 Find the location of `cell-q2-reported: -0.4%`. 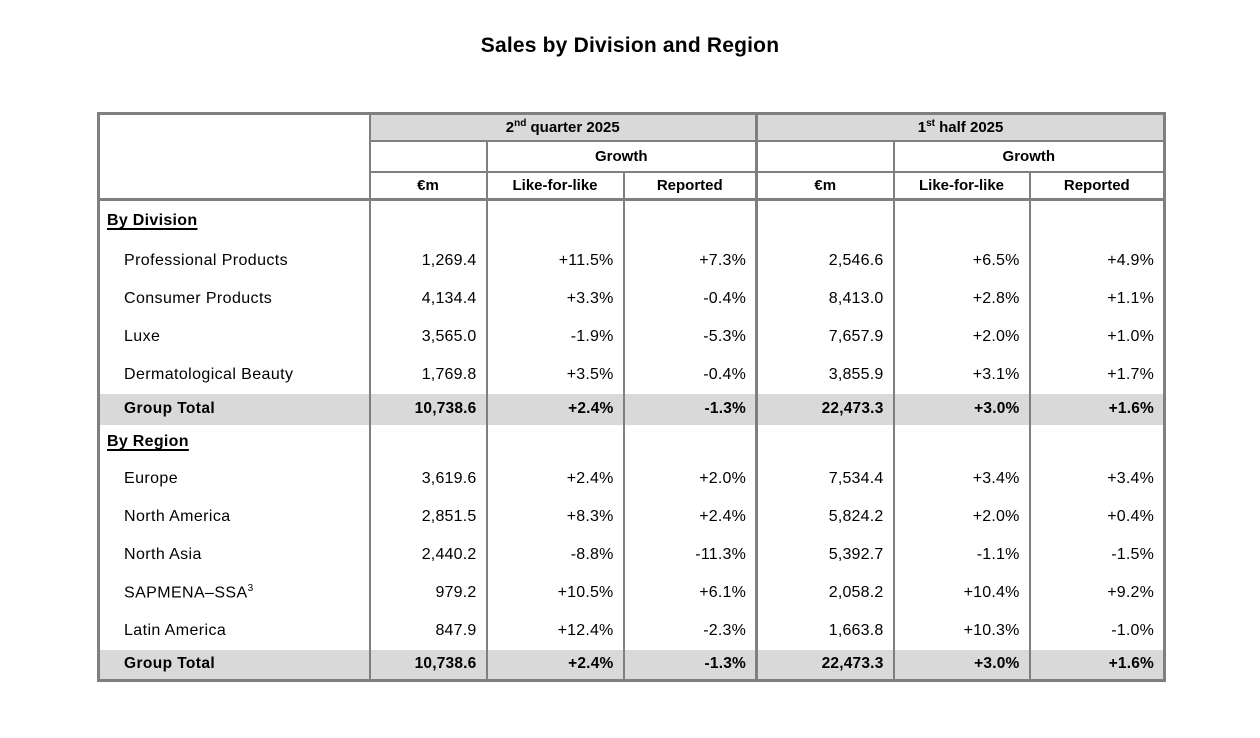

cell-q2-reported: -0.4% is located at coordinates (689, 374).